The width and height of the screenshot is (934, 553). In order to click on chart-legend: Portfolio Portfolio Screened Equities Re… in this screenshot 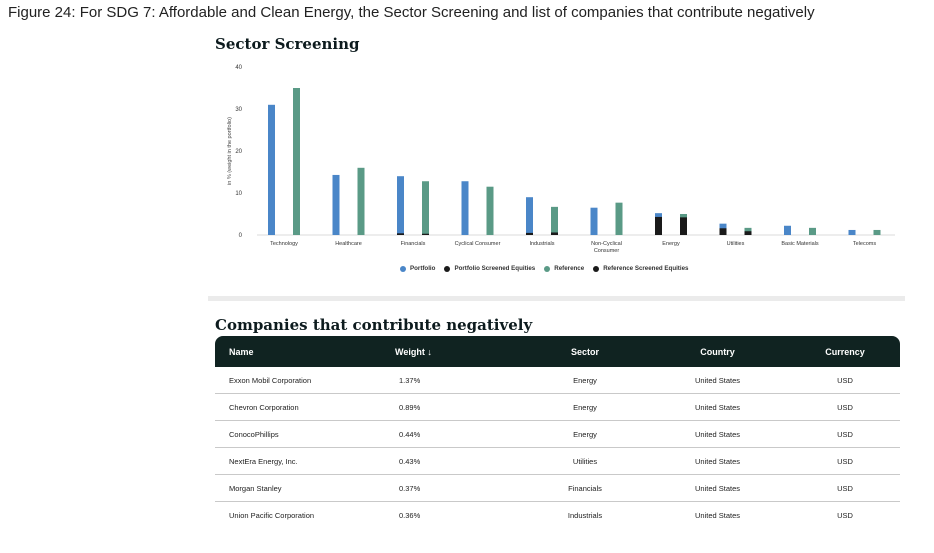, I will do `click(548, 268)`.